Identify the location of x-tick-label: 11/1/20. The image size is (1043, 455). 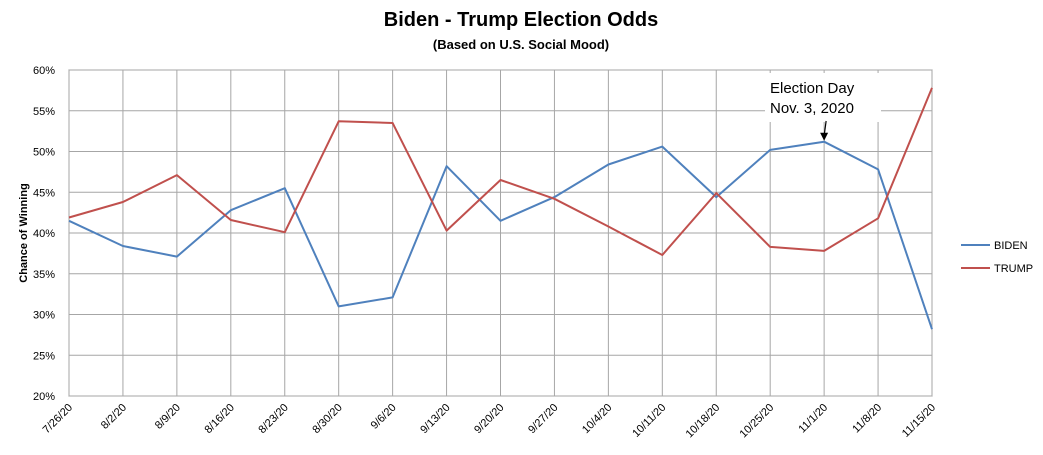
(813, 419).